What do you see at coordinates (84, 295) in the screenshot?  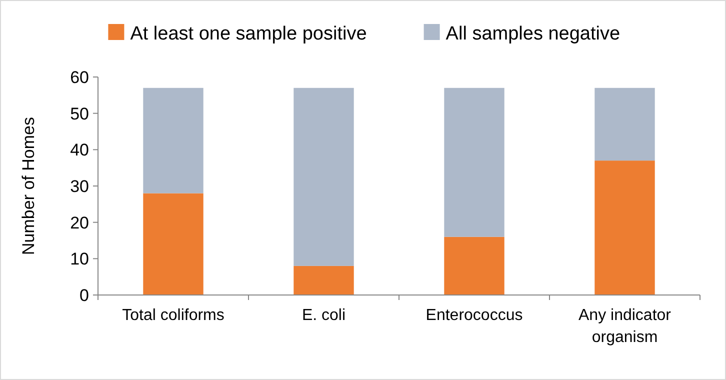 I see `y-tick-label: 0` at bounding box center [84, 295].